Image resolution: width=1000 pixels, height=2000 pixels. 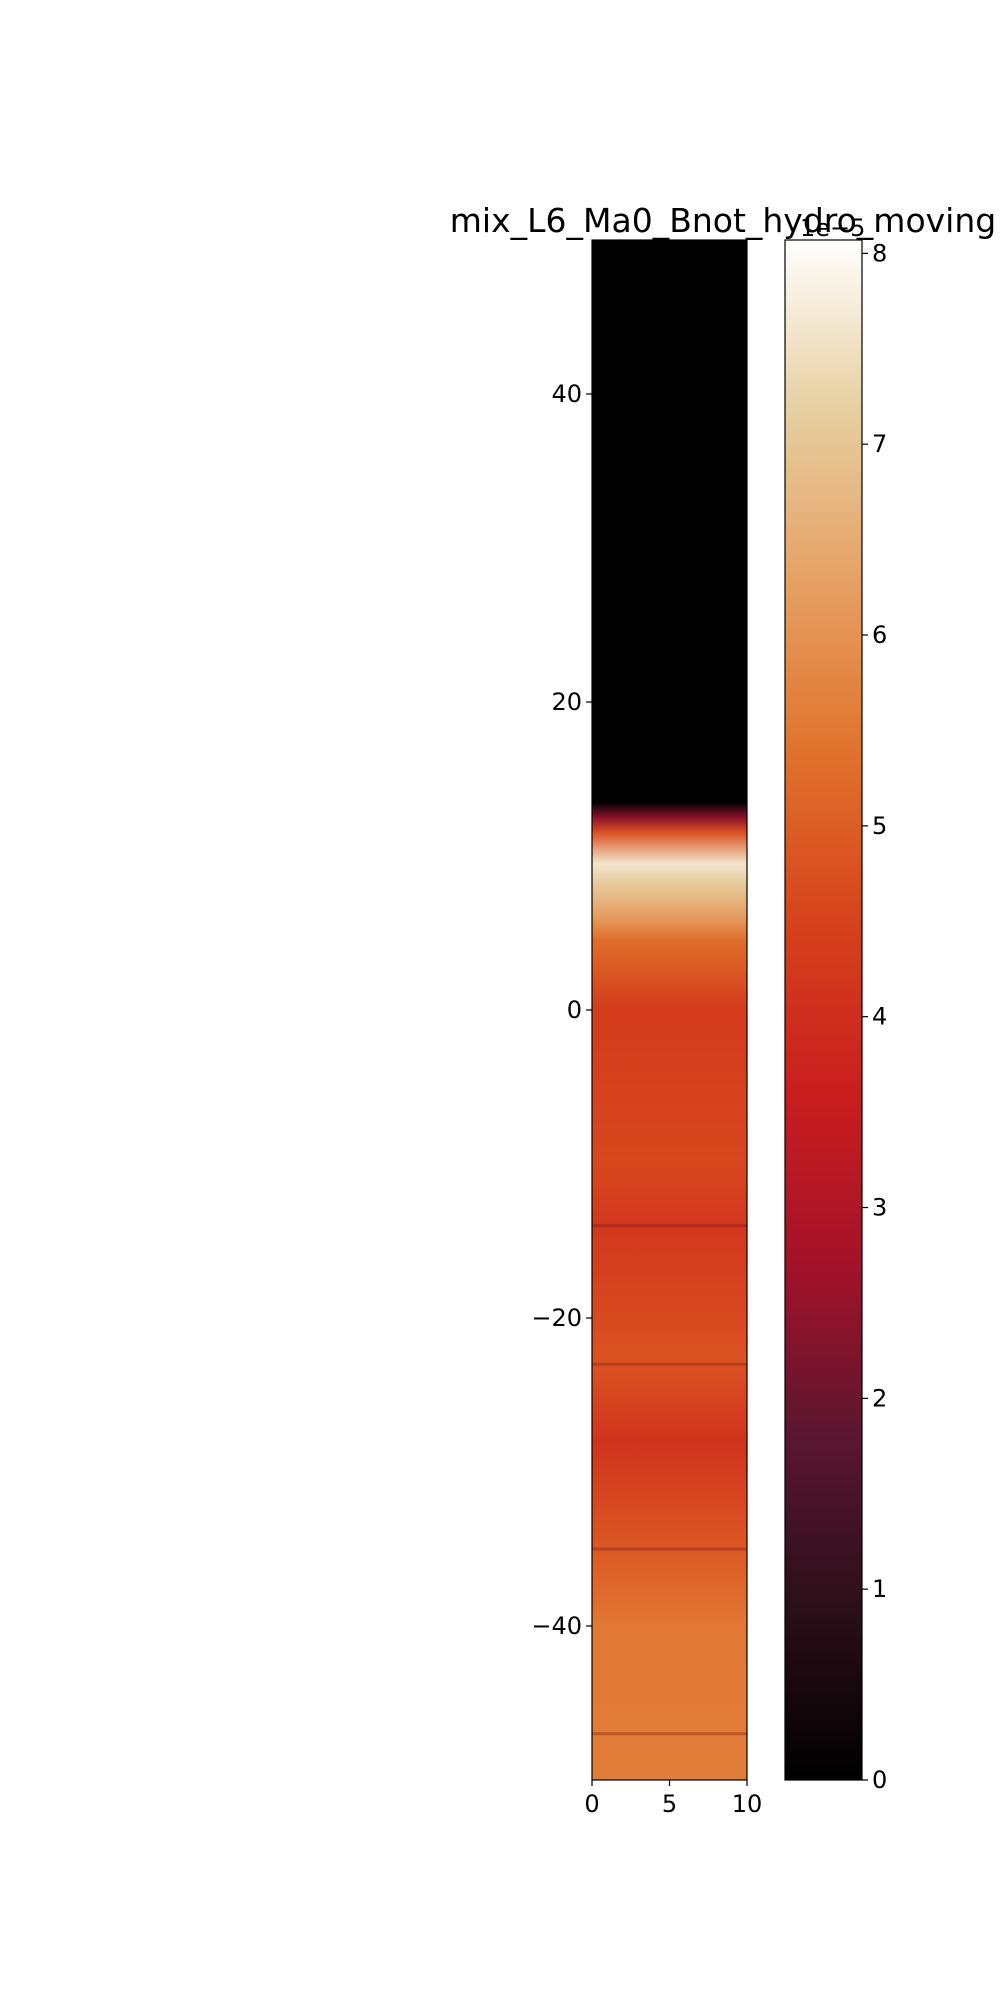 What do you see at coordinates (879, 1208) in the screenshot?
I see `colorbar-tick-label: 3` at bounding box center [879, 1208].